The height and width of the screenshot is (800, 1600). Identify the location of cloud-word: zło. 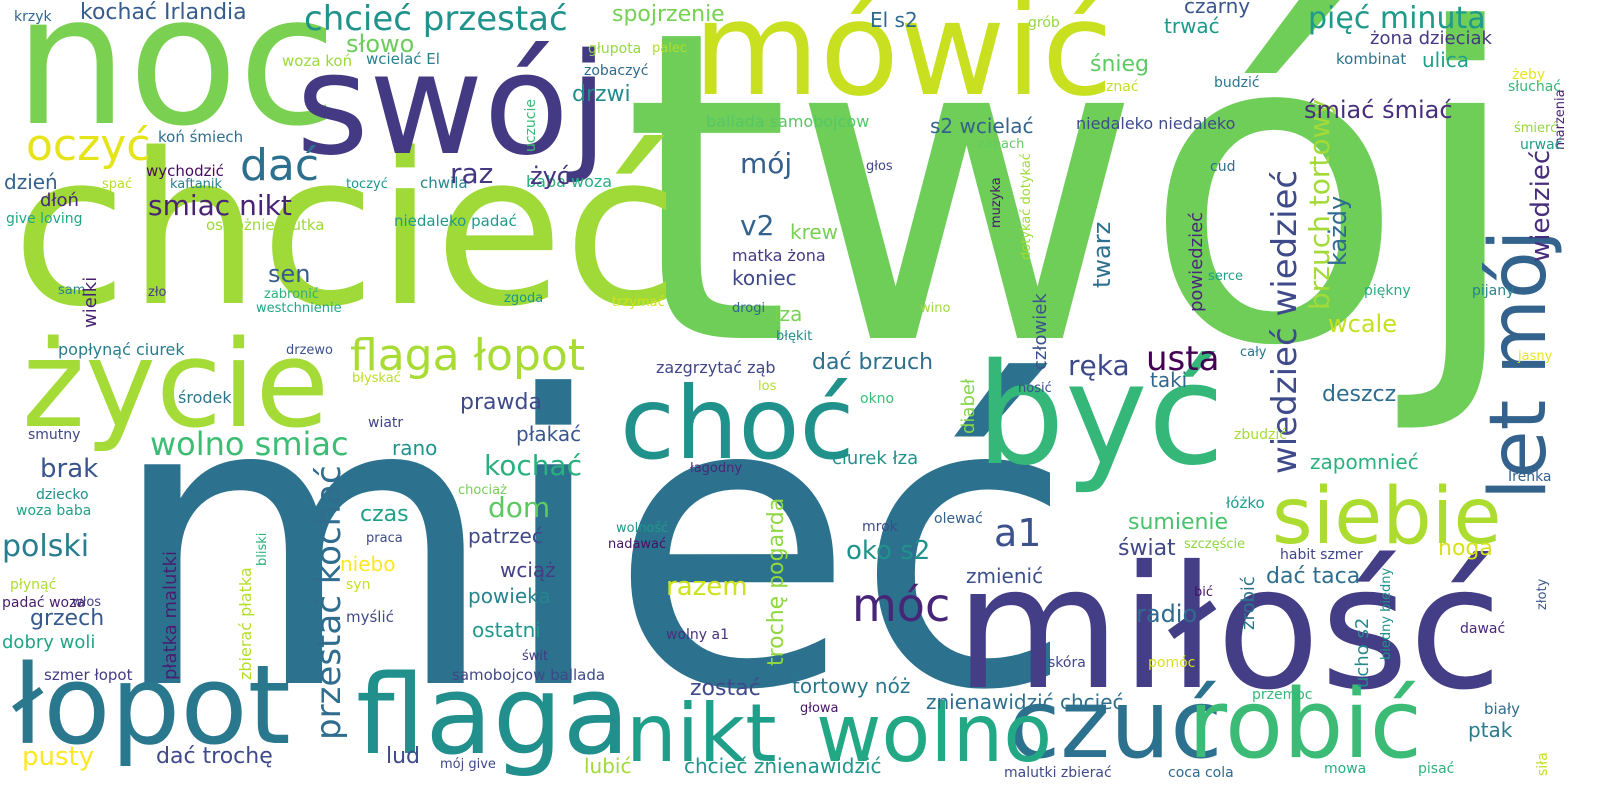
(157, 292).